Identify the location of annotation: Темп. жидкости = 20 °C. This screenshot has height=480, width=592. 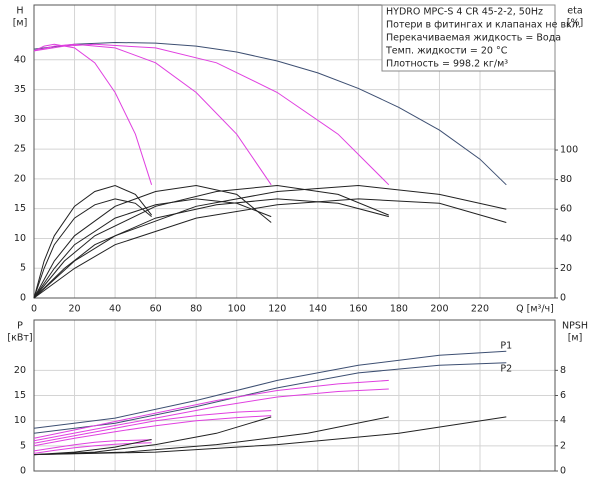
(446, 51).